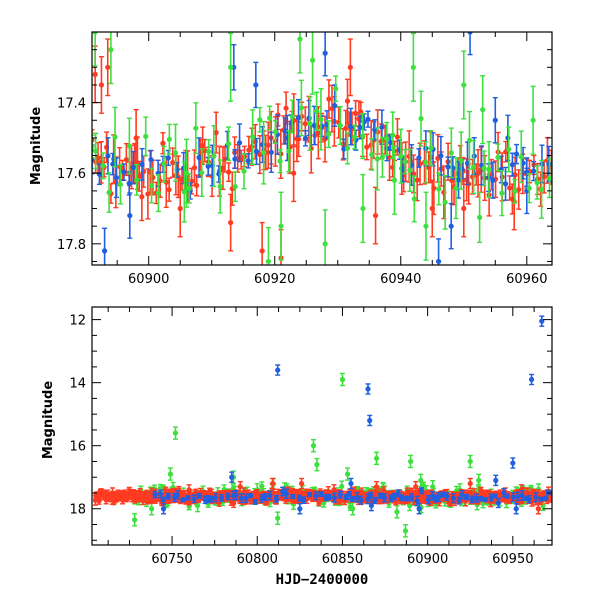 The image size is (600, 600). Describe the element at coordinates (526, 279) in the screenshot. I see `x-tick-label: 60960` at that location.